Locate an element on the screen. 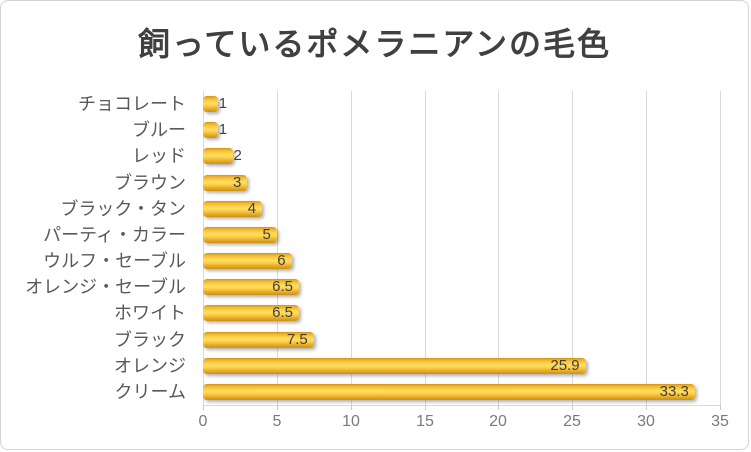 Image resolution: width=751 pixels, height=452 pixels. category-label: ブラック・タン is located at coordinates (123, 208).